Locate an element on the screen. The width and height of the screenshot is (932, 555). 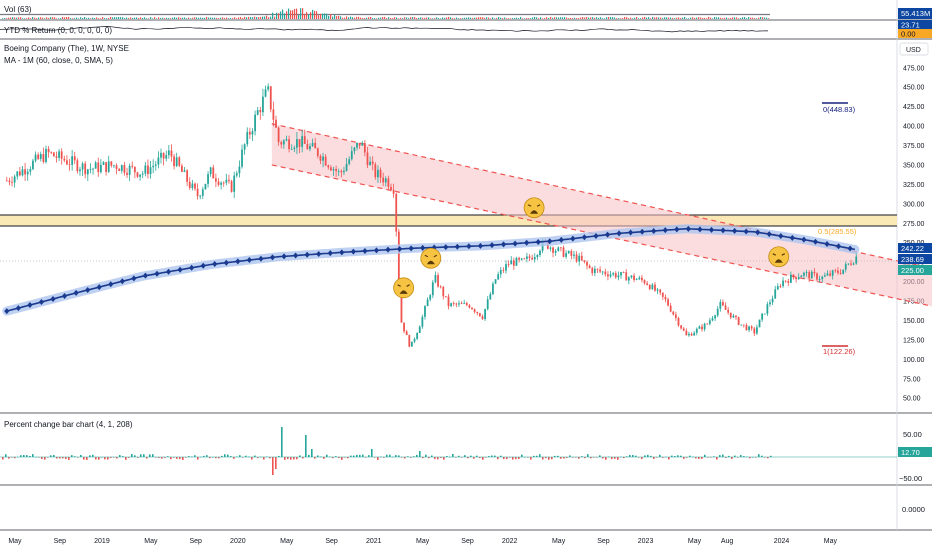
ytd-zero-label: 0.00 is located at coordinates (908, 34).